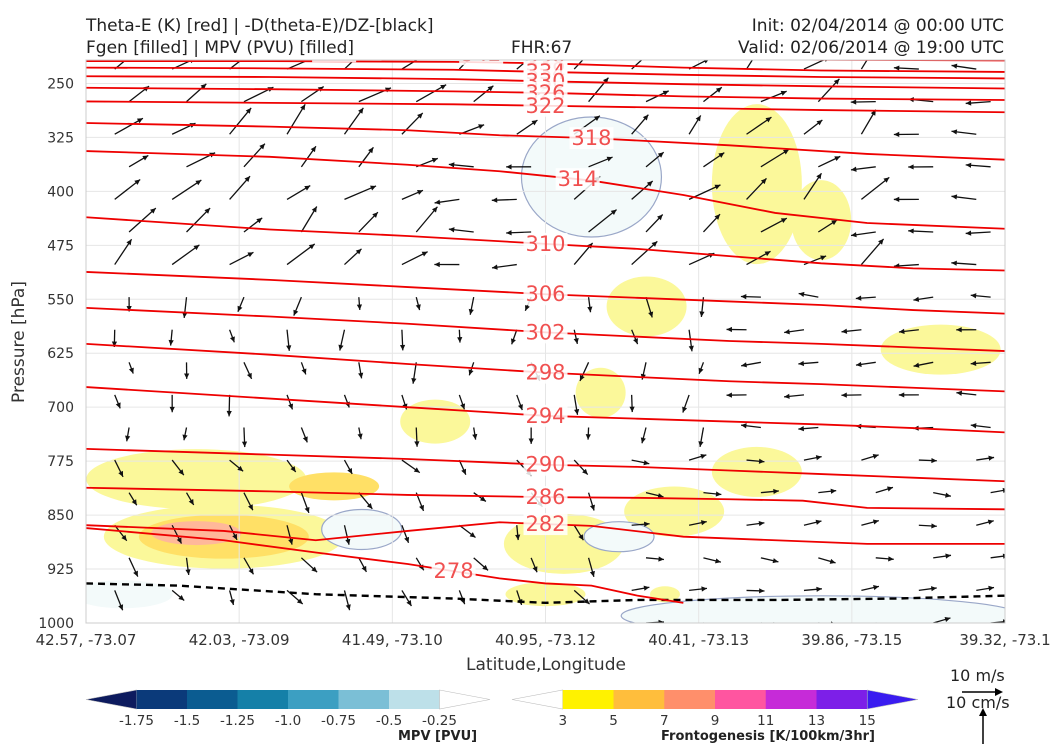  Describe the element at coordinates (545, 332) in the screenshot. I see `theta-e-label: 302` at that location.